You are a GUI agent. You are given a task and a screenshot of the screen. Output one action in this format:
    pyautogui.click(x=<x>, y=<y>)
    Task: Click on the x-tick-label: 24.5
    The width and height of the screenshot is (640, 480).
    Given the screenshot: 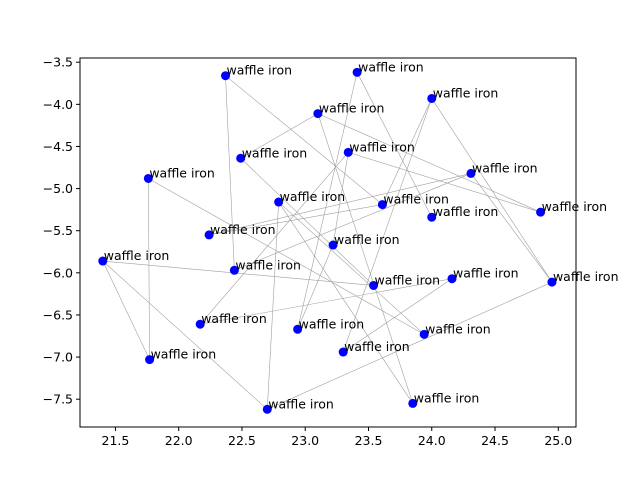 What is the action you would take?
    pyautogui.click(x=495, y=440)
    